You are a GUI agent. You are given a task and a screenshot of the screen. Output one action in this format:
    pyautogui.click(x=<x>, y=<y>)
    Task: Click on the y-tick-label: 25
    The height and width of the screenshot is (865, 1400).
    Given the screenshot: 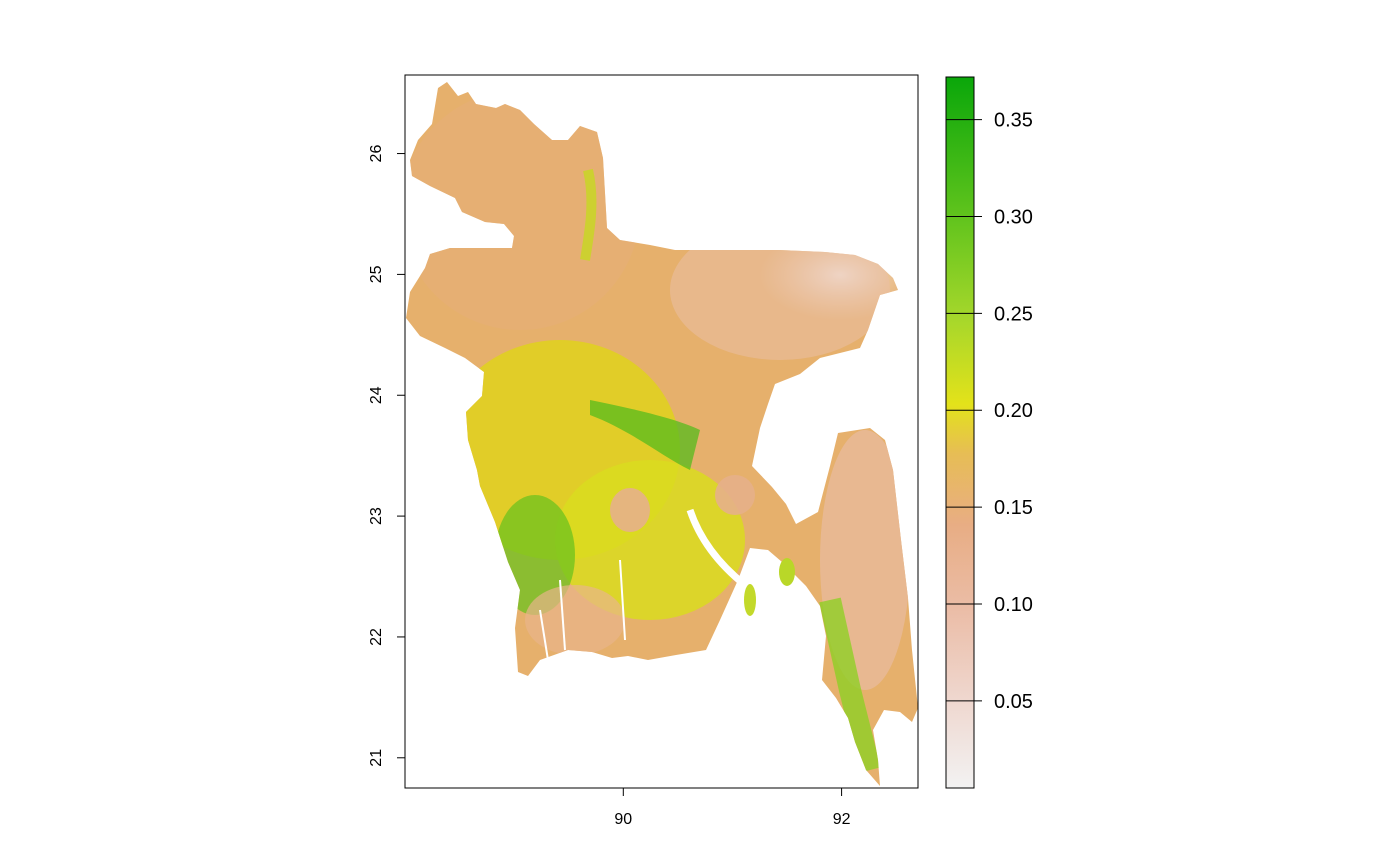 What is the action you would take?
    pyautogui.click(x=376, y=274)
    